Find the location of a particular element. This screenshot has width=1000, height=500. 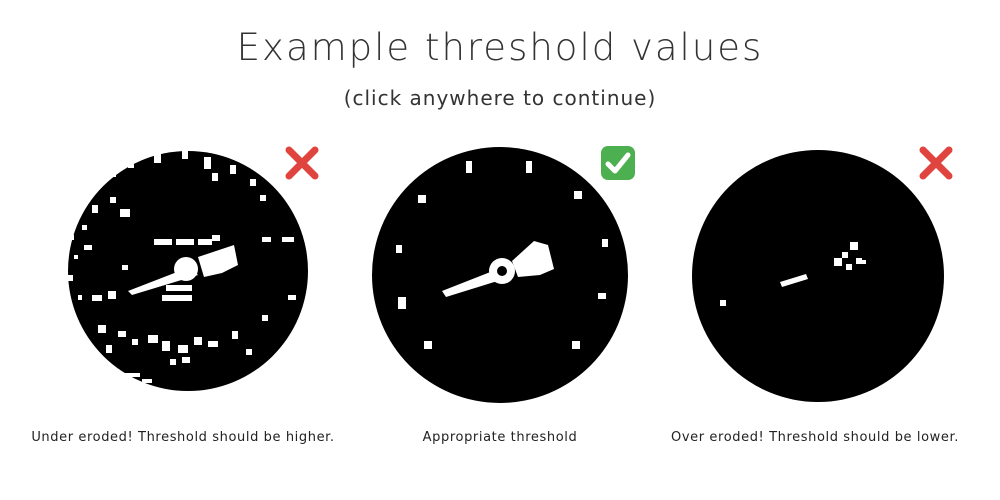

appropriate-gauge-image is located at coordinates (501, 276).